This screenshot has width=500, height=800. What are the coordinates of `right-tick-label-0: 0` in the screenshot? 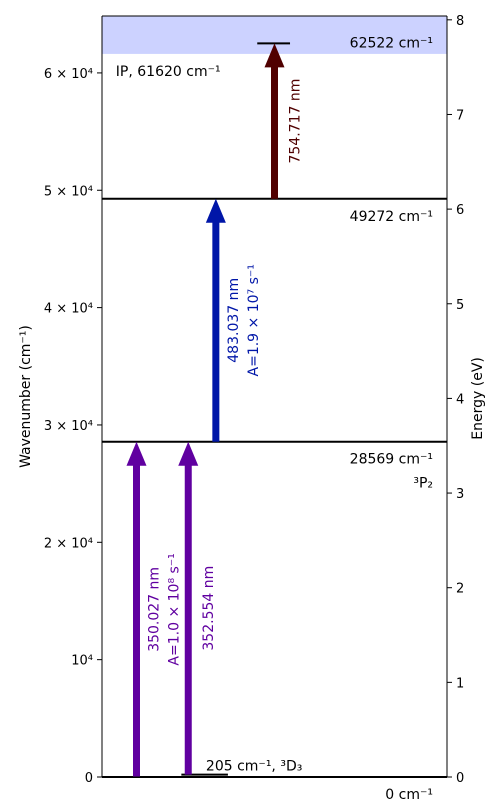 It's located at (460, 778).